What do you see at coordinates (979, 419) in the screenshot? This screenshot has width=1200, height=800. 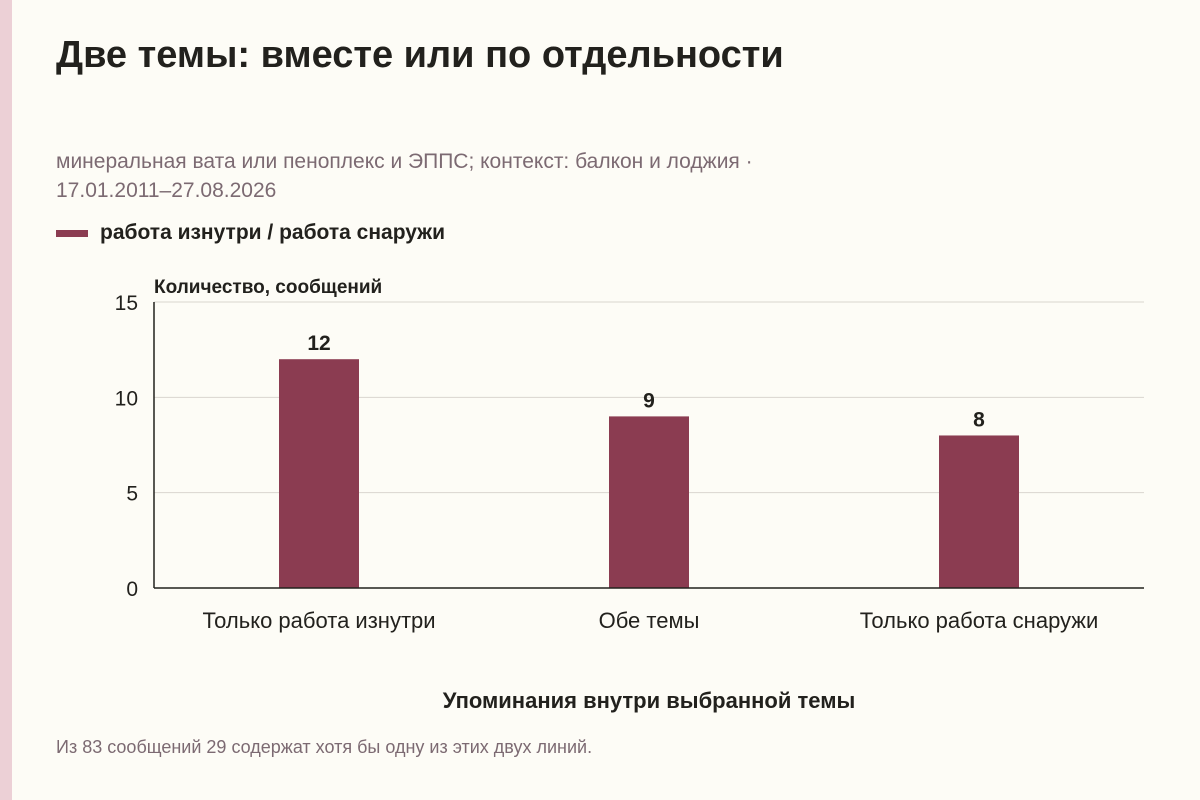 I see `bar-value-label: 8` at bounding box center [979, 419].